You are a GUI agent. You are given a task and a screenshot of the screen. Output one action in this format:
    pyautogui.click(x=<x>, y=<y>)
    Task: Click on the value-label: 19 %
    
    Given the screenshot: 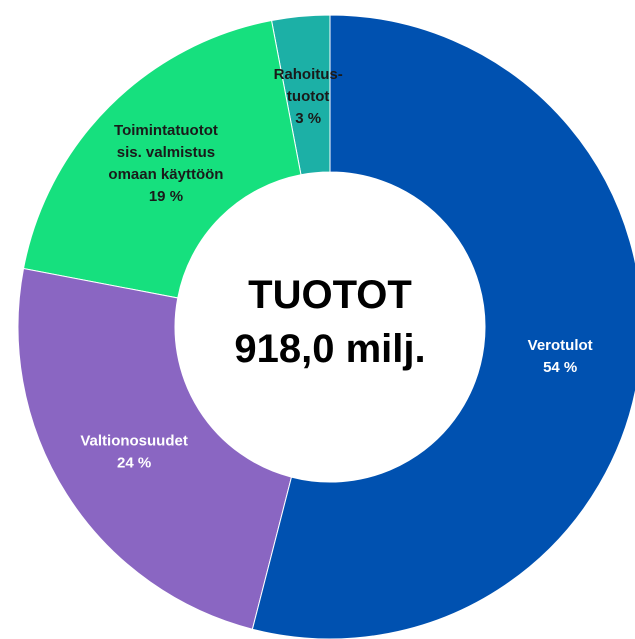 What is the action you would take?
    pyautogui.click(x=166, y=196)
    